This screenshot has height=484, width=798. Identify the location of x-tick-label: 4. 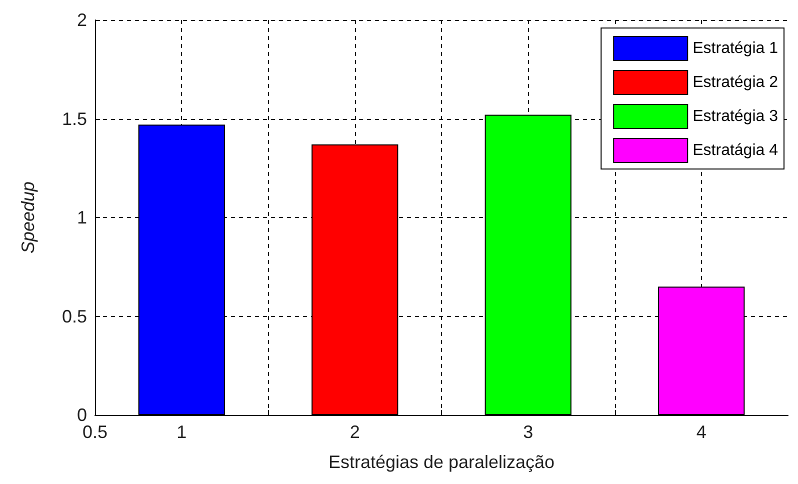
(701, 432).